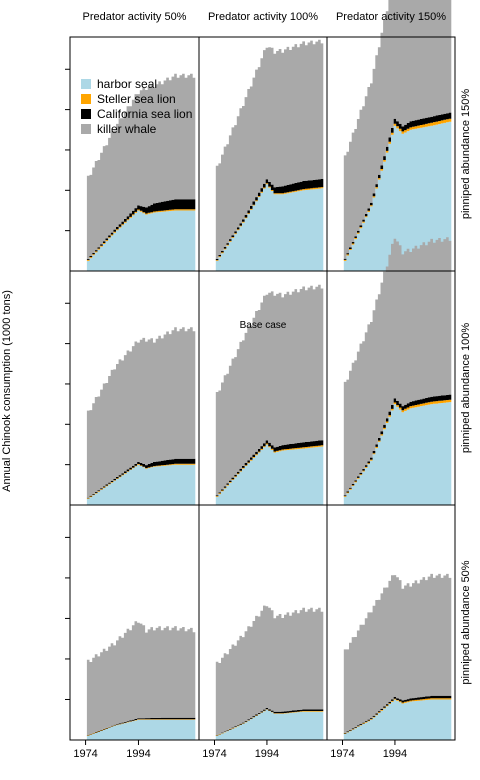 The image size is (480, 780). I want to click on legend-label: Steller sea lion, so click(136, 99).